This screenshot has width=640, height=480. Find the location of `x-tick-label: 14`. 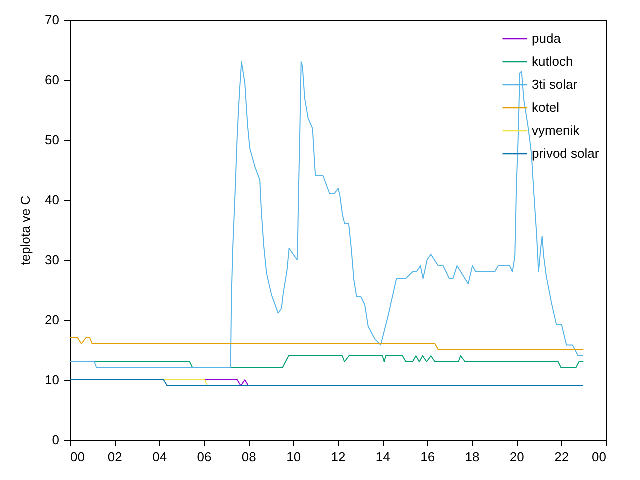

x-tick-label: 14 is located at coordinates (383, 457).